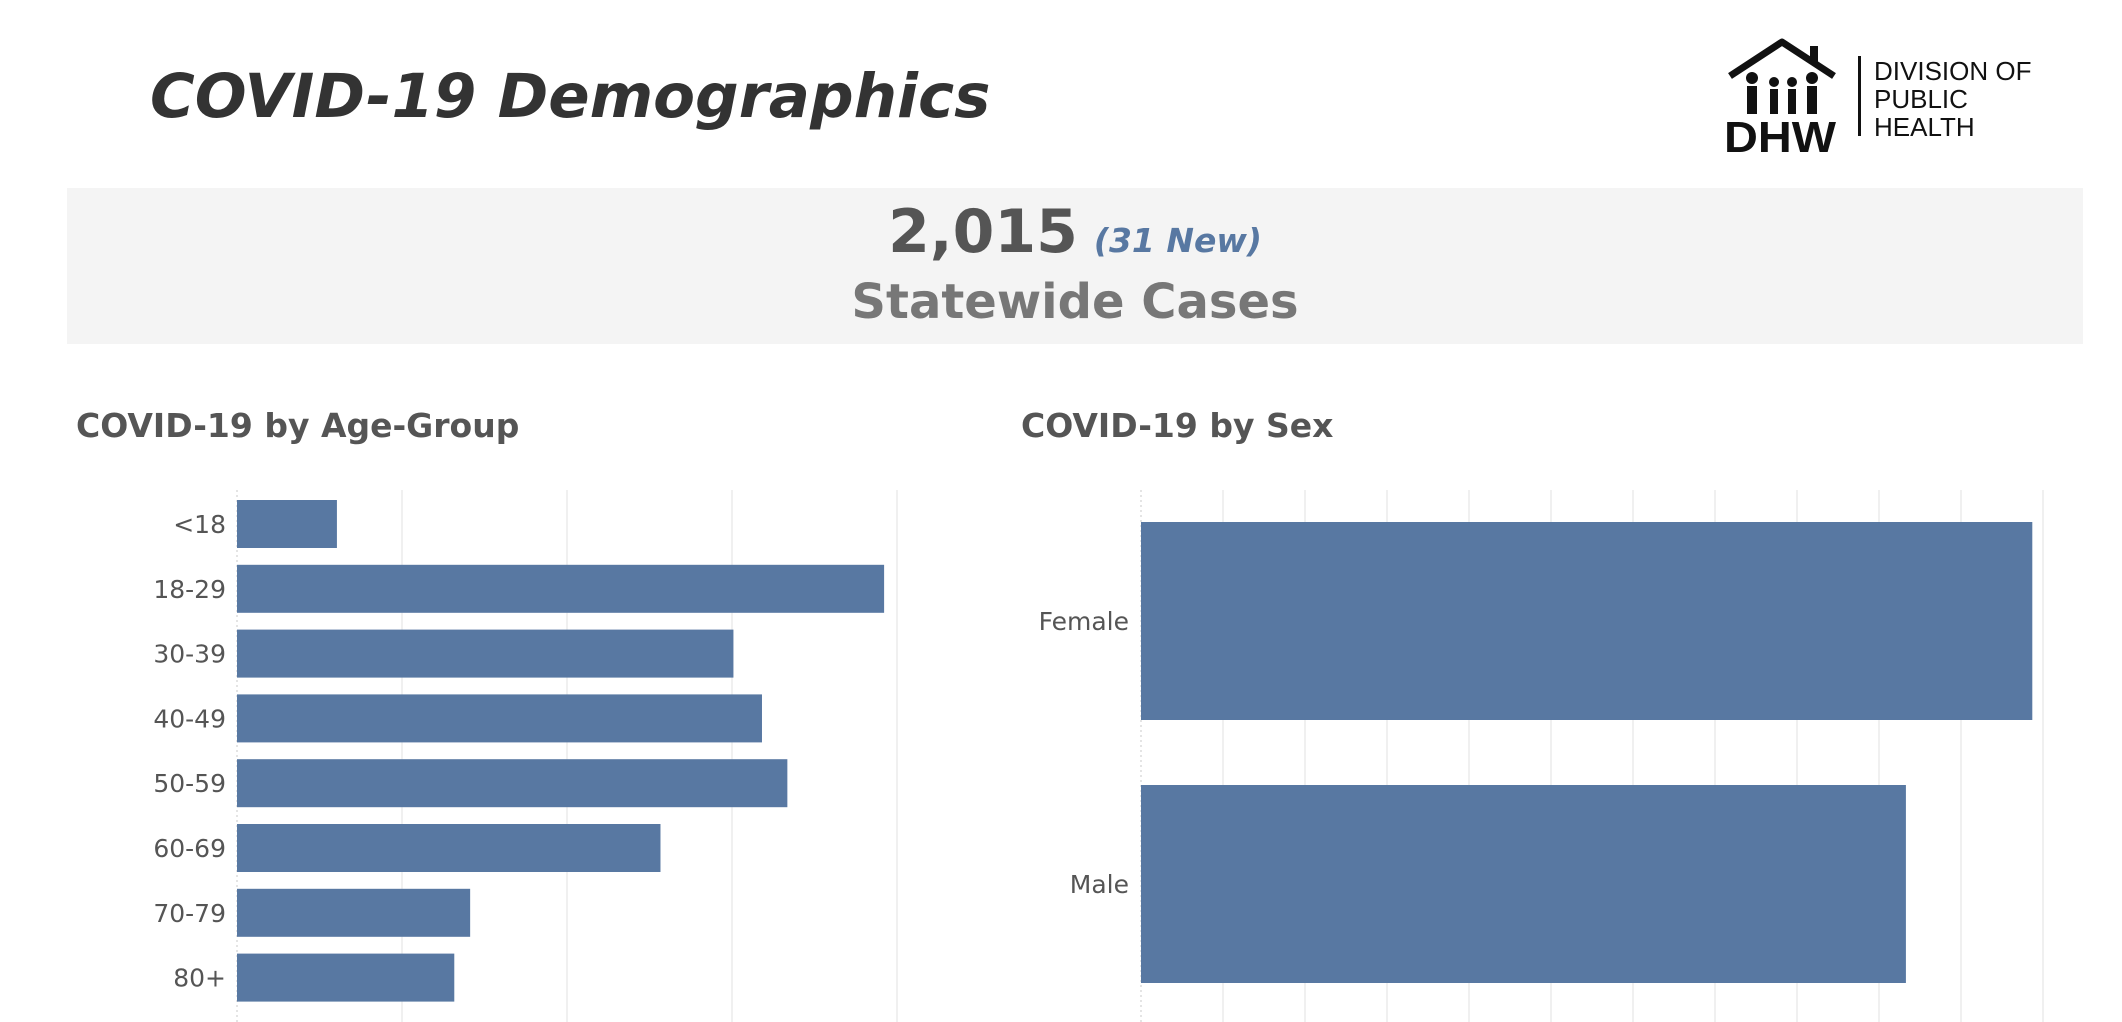  I want to click on category-label: 18-29, so click(189, 589).